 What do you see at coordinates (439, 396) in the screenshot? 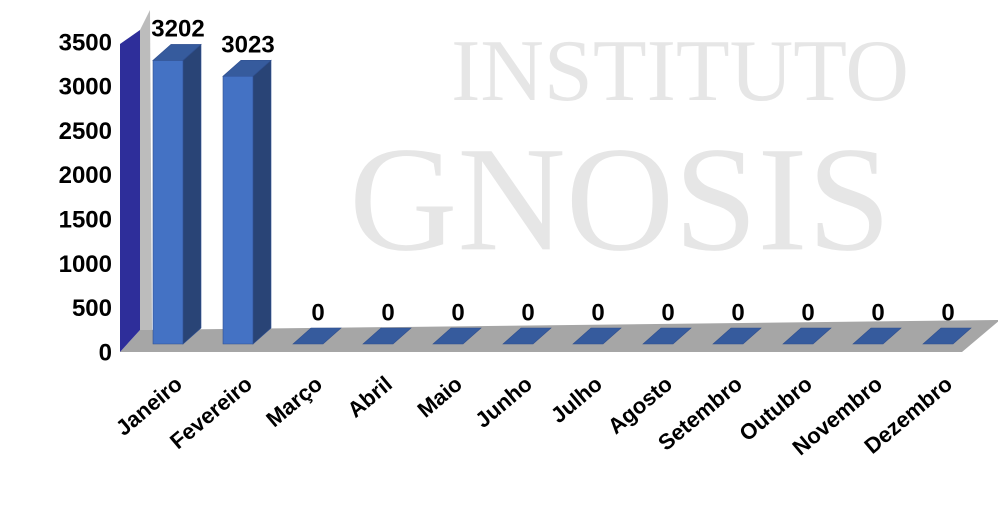
I see `x-tick-label: Maio` at bounding box center [439, 396].